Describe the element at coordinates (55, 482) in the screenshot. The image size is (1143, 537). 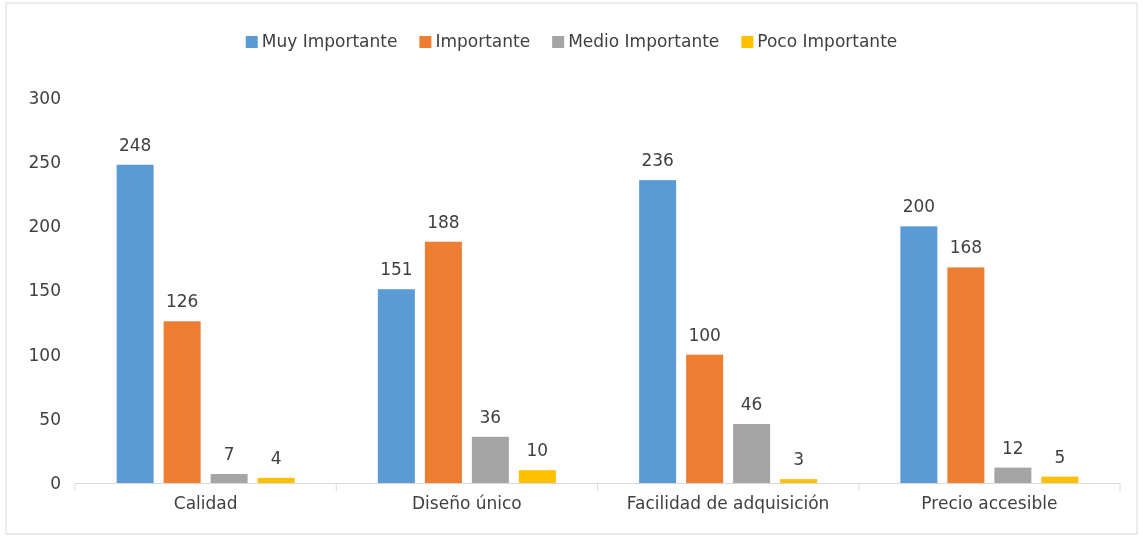
I see `y-tick-label: 0` at that location.